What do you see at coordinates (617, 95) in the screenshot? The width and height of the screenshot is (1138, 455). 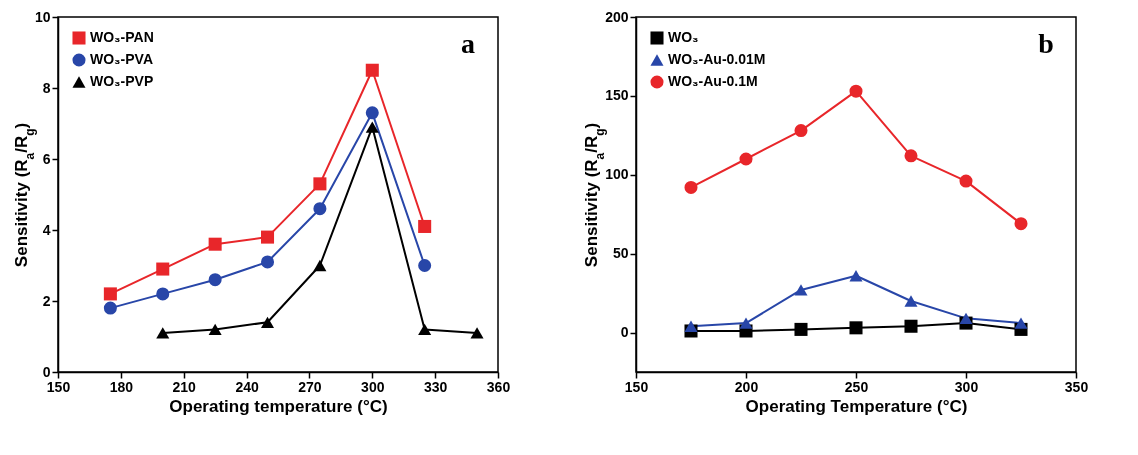 I see `y-tick-label: 150` at bounding box center [617, 95].